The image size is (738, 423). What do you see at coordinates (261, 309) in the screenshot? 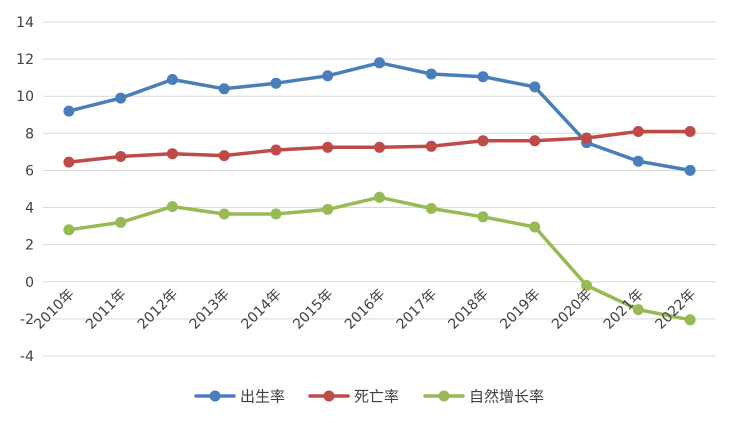
I see `x-tick-label: 2014年` at bounding box center [261, 309].